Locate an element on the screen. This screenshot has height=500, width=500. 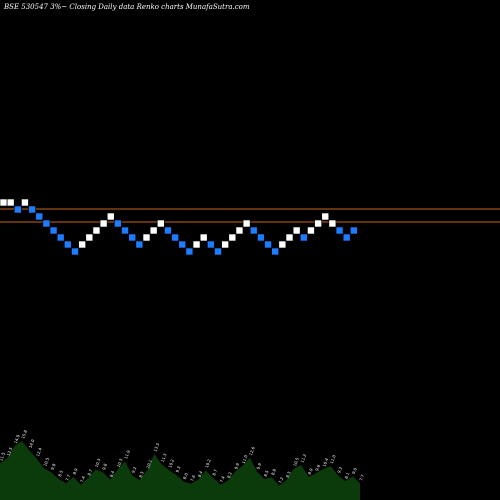
volume-label: 8.8 is located at coordinates (273, 472).